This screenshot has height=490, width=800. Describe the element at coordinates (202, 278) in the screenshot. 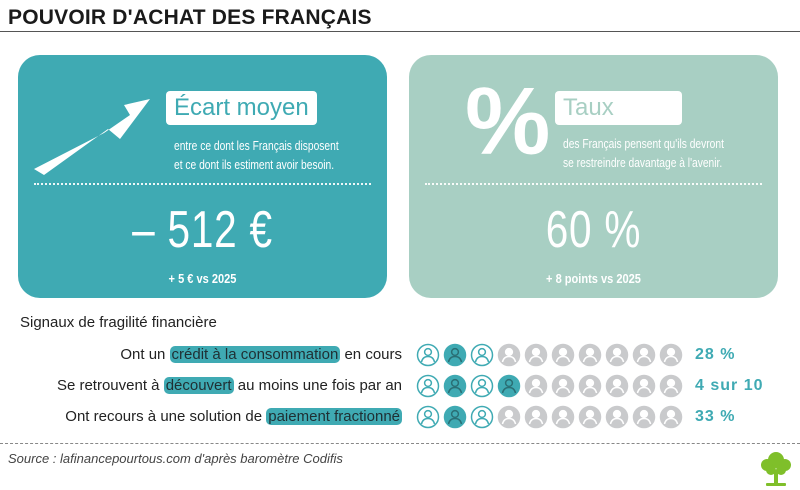

I see `average-gap-change: + 5 € vs 2025` at that location.